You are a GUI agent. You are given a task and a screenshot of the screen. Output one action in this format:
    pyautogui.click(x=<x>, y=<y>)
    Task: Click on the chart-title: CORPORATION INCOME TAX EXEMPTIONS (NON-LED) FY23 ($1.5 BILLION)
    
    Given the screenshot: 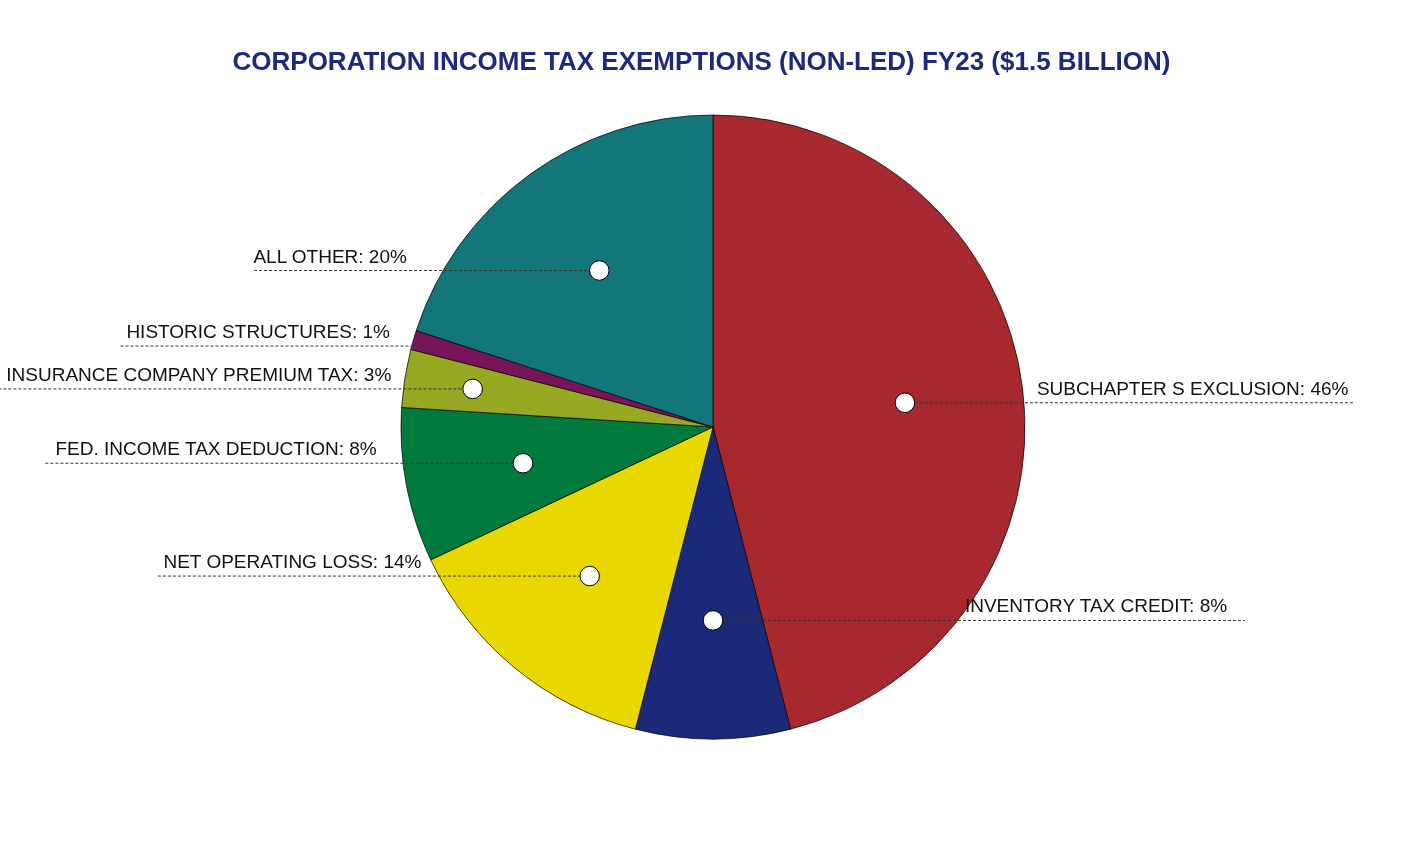 What is the action you would take?
    pyautogui.click(x=701, y=61)
    